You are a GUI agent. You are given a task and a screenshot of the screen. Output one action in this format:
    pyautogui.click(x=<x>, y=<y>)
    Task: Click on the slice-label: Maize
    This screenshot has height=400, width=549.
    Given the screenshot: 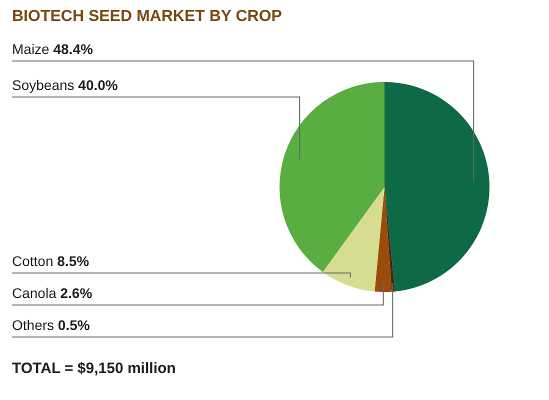 What is the action you would take?
    pyautogui.click(x=31, y=49)
    